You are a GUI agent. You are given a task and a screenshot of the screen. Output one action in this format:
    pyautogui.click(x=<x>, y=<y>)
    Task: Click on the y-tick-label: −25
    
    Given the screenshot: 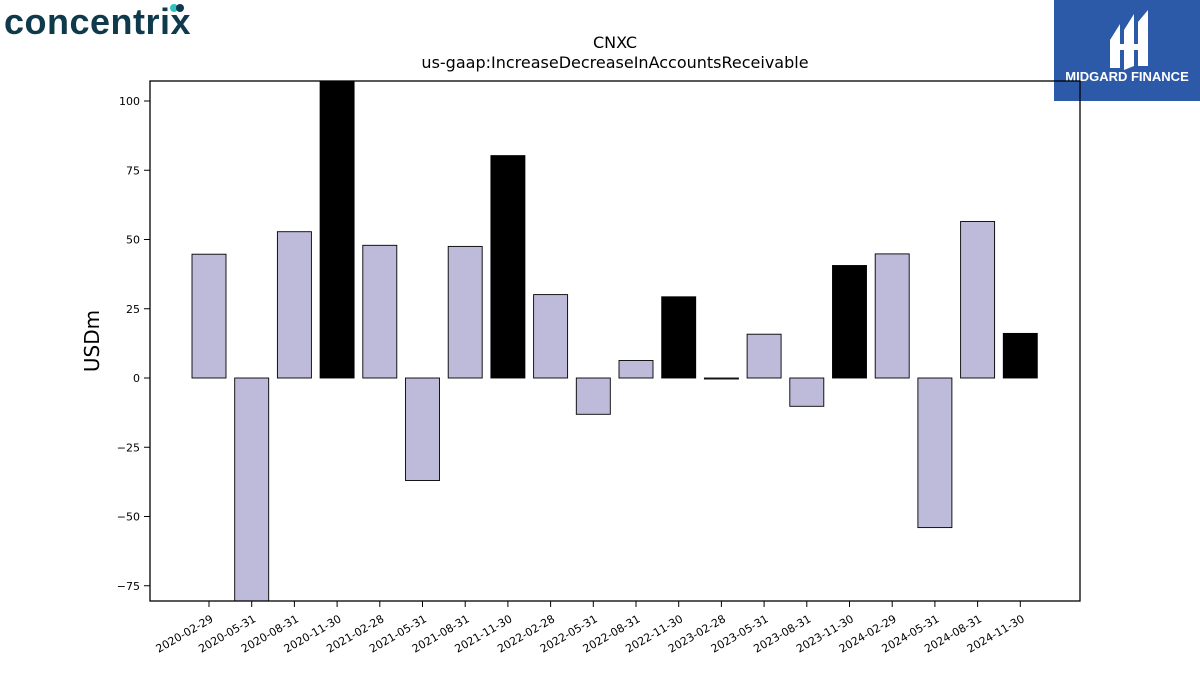 What is the action you would take?
    pyautogui.click(x=128, y=447)
    